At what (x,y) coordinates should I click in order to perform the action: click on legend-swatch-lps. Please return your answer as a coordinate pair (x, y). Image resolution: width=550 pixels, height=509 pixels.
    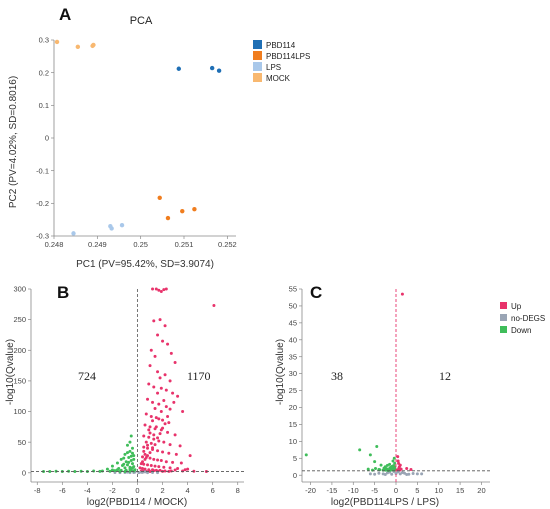
    Looking at the image, I should click on (257, 66).